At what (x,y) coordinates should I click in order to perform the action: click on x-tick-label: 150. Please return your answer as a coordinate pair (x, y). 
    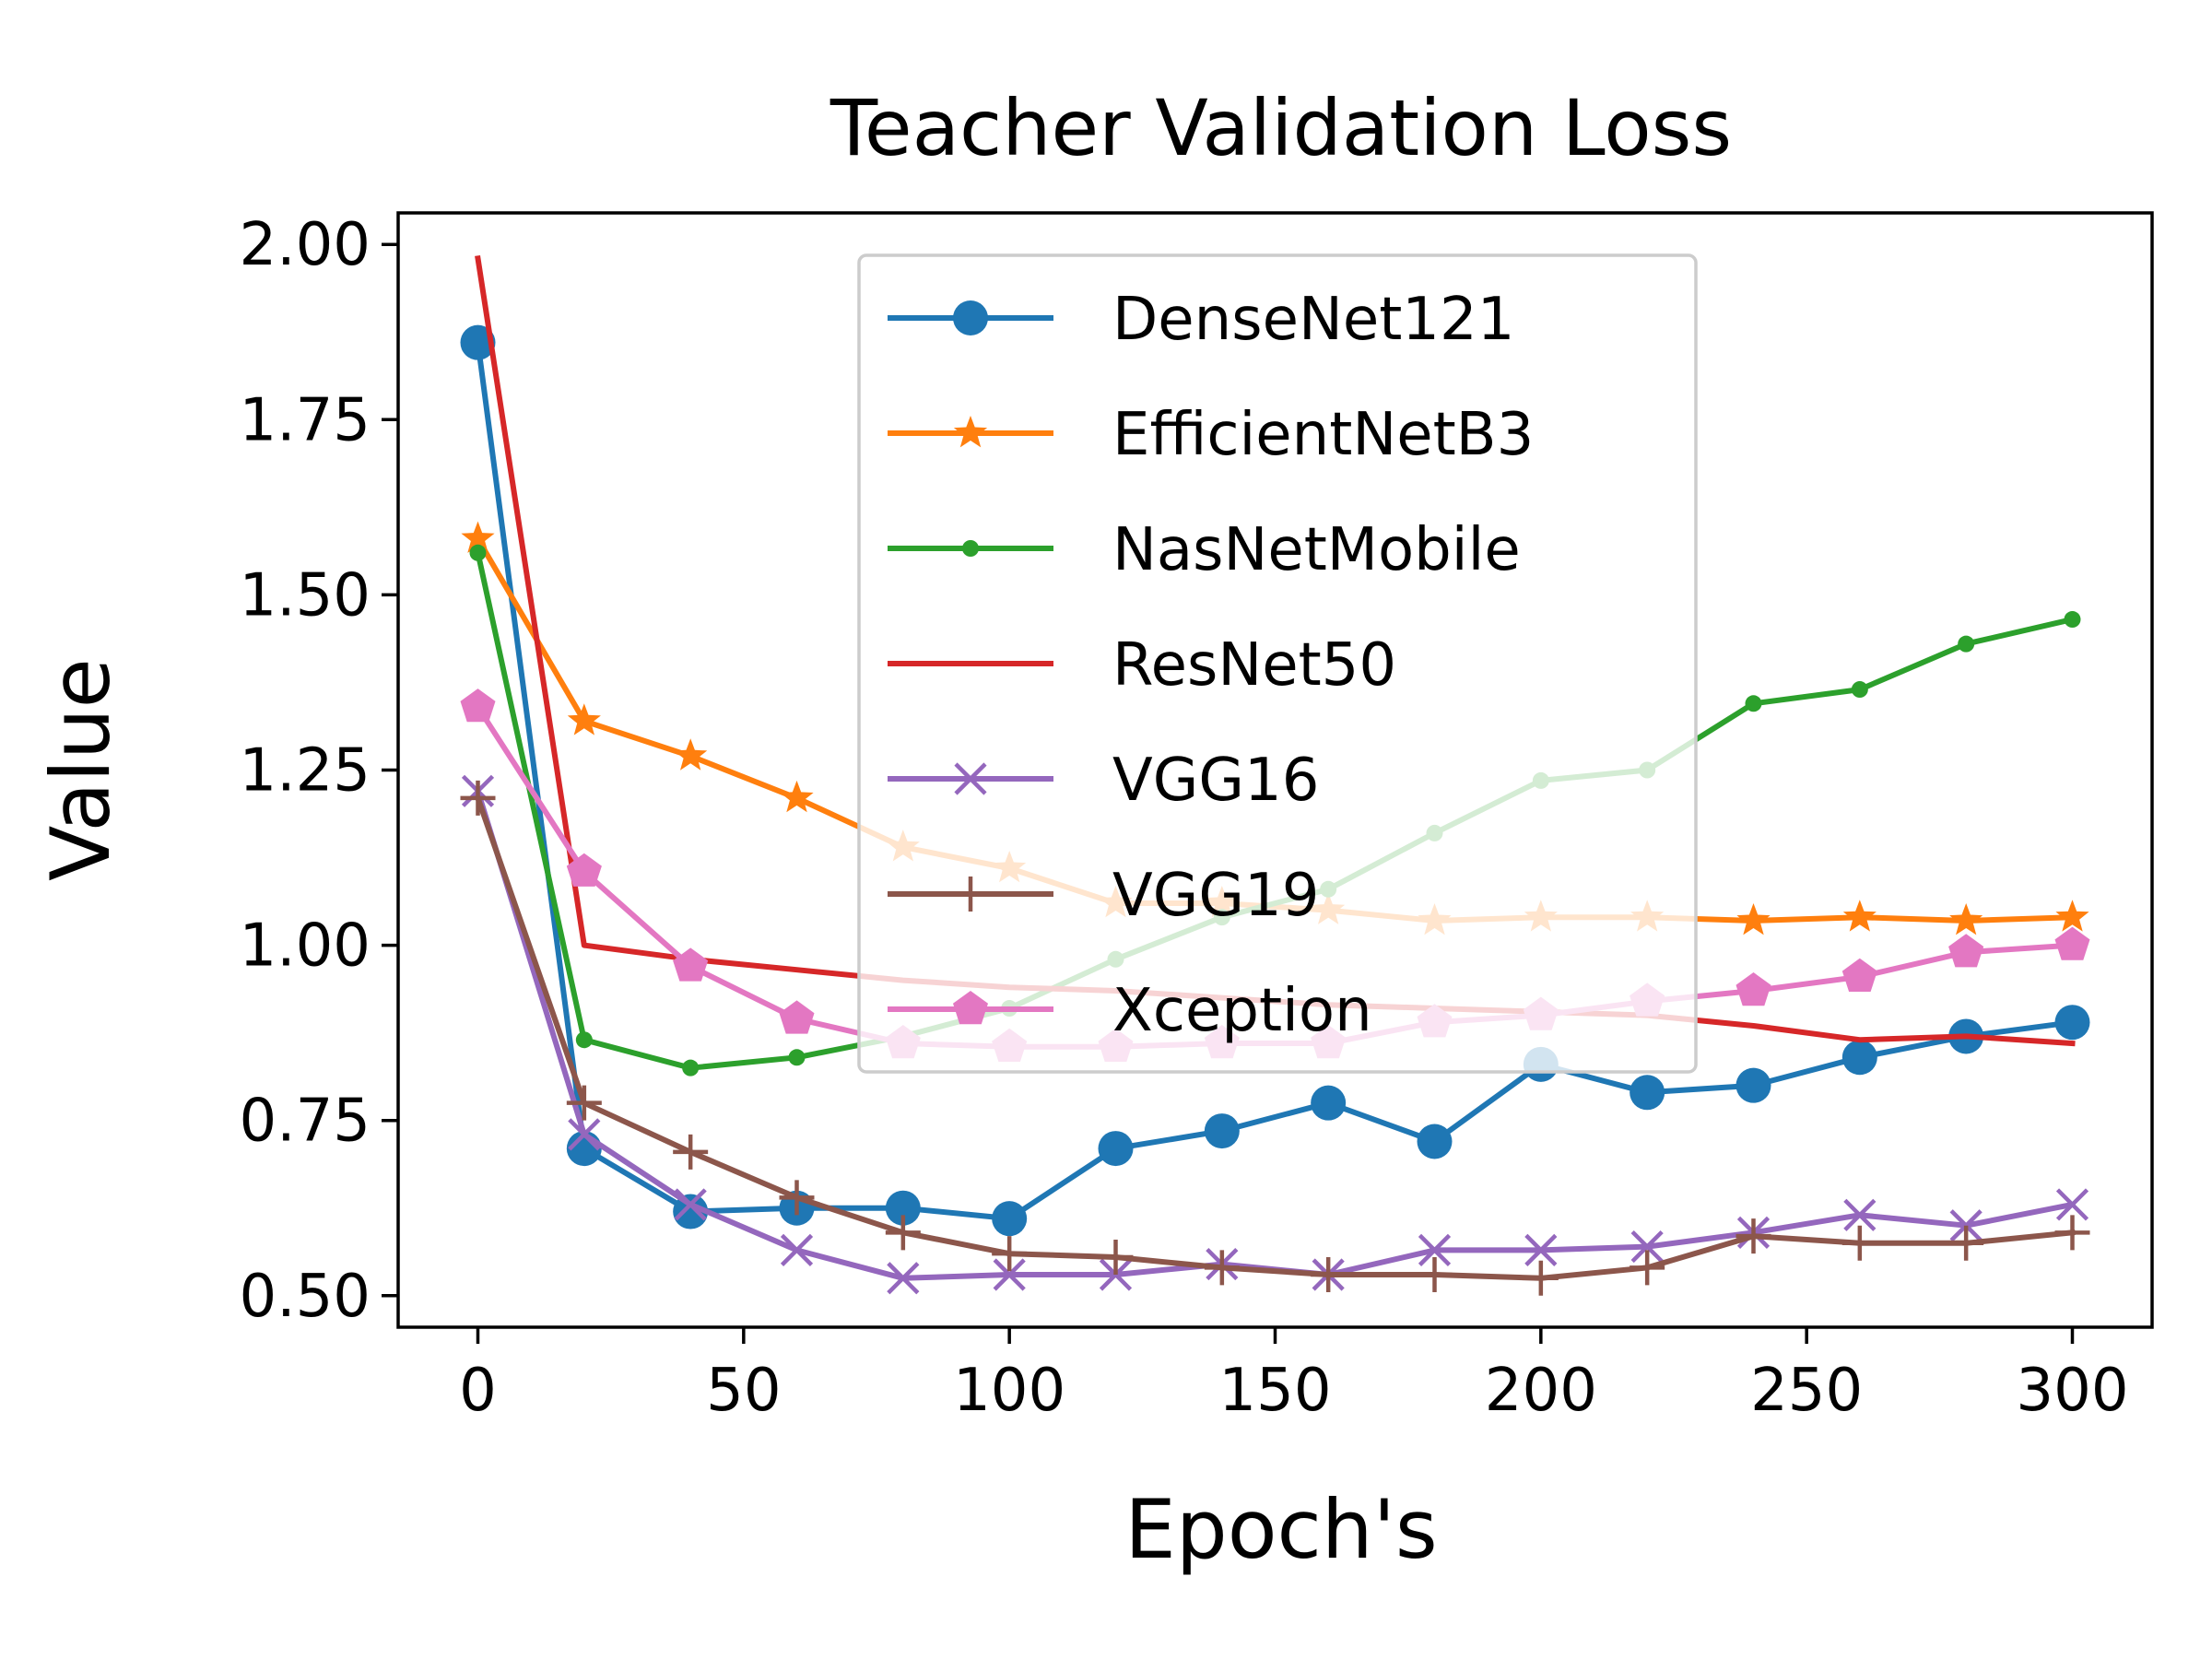
    Looking at the image, I should click on (1274, 1391).